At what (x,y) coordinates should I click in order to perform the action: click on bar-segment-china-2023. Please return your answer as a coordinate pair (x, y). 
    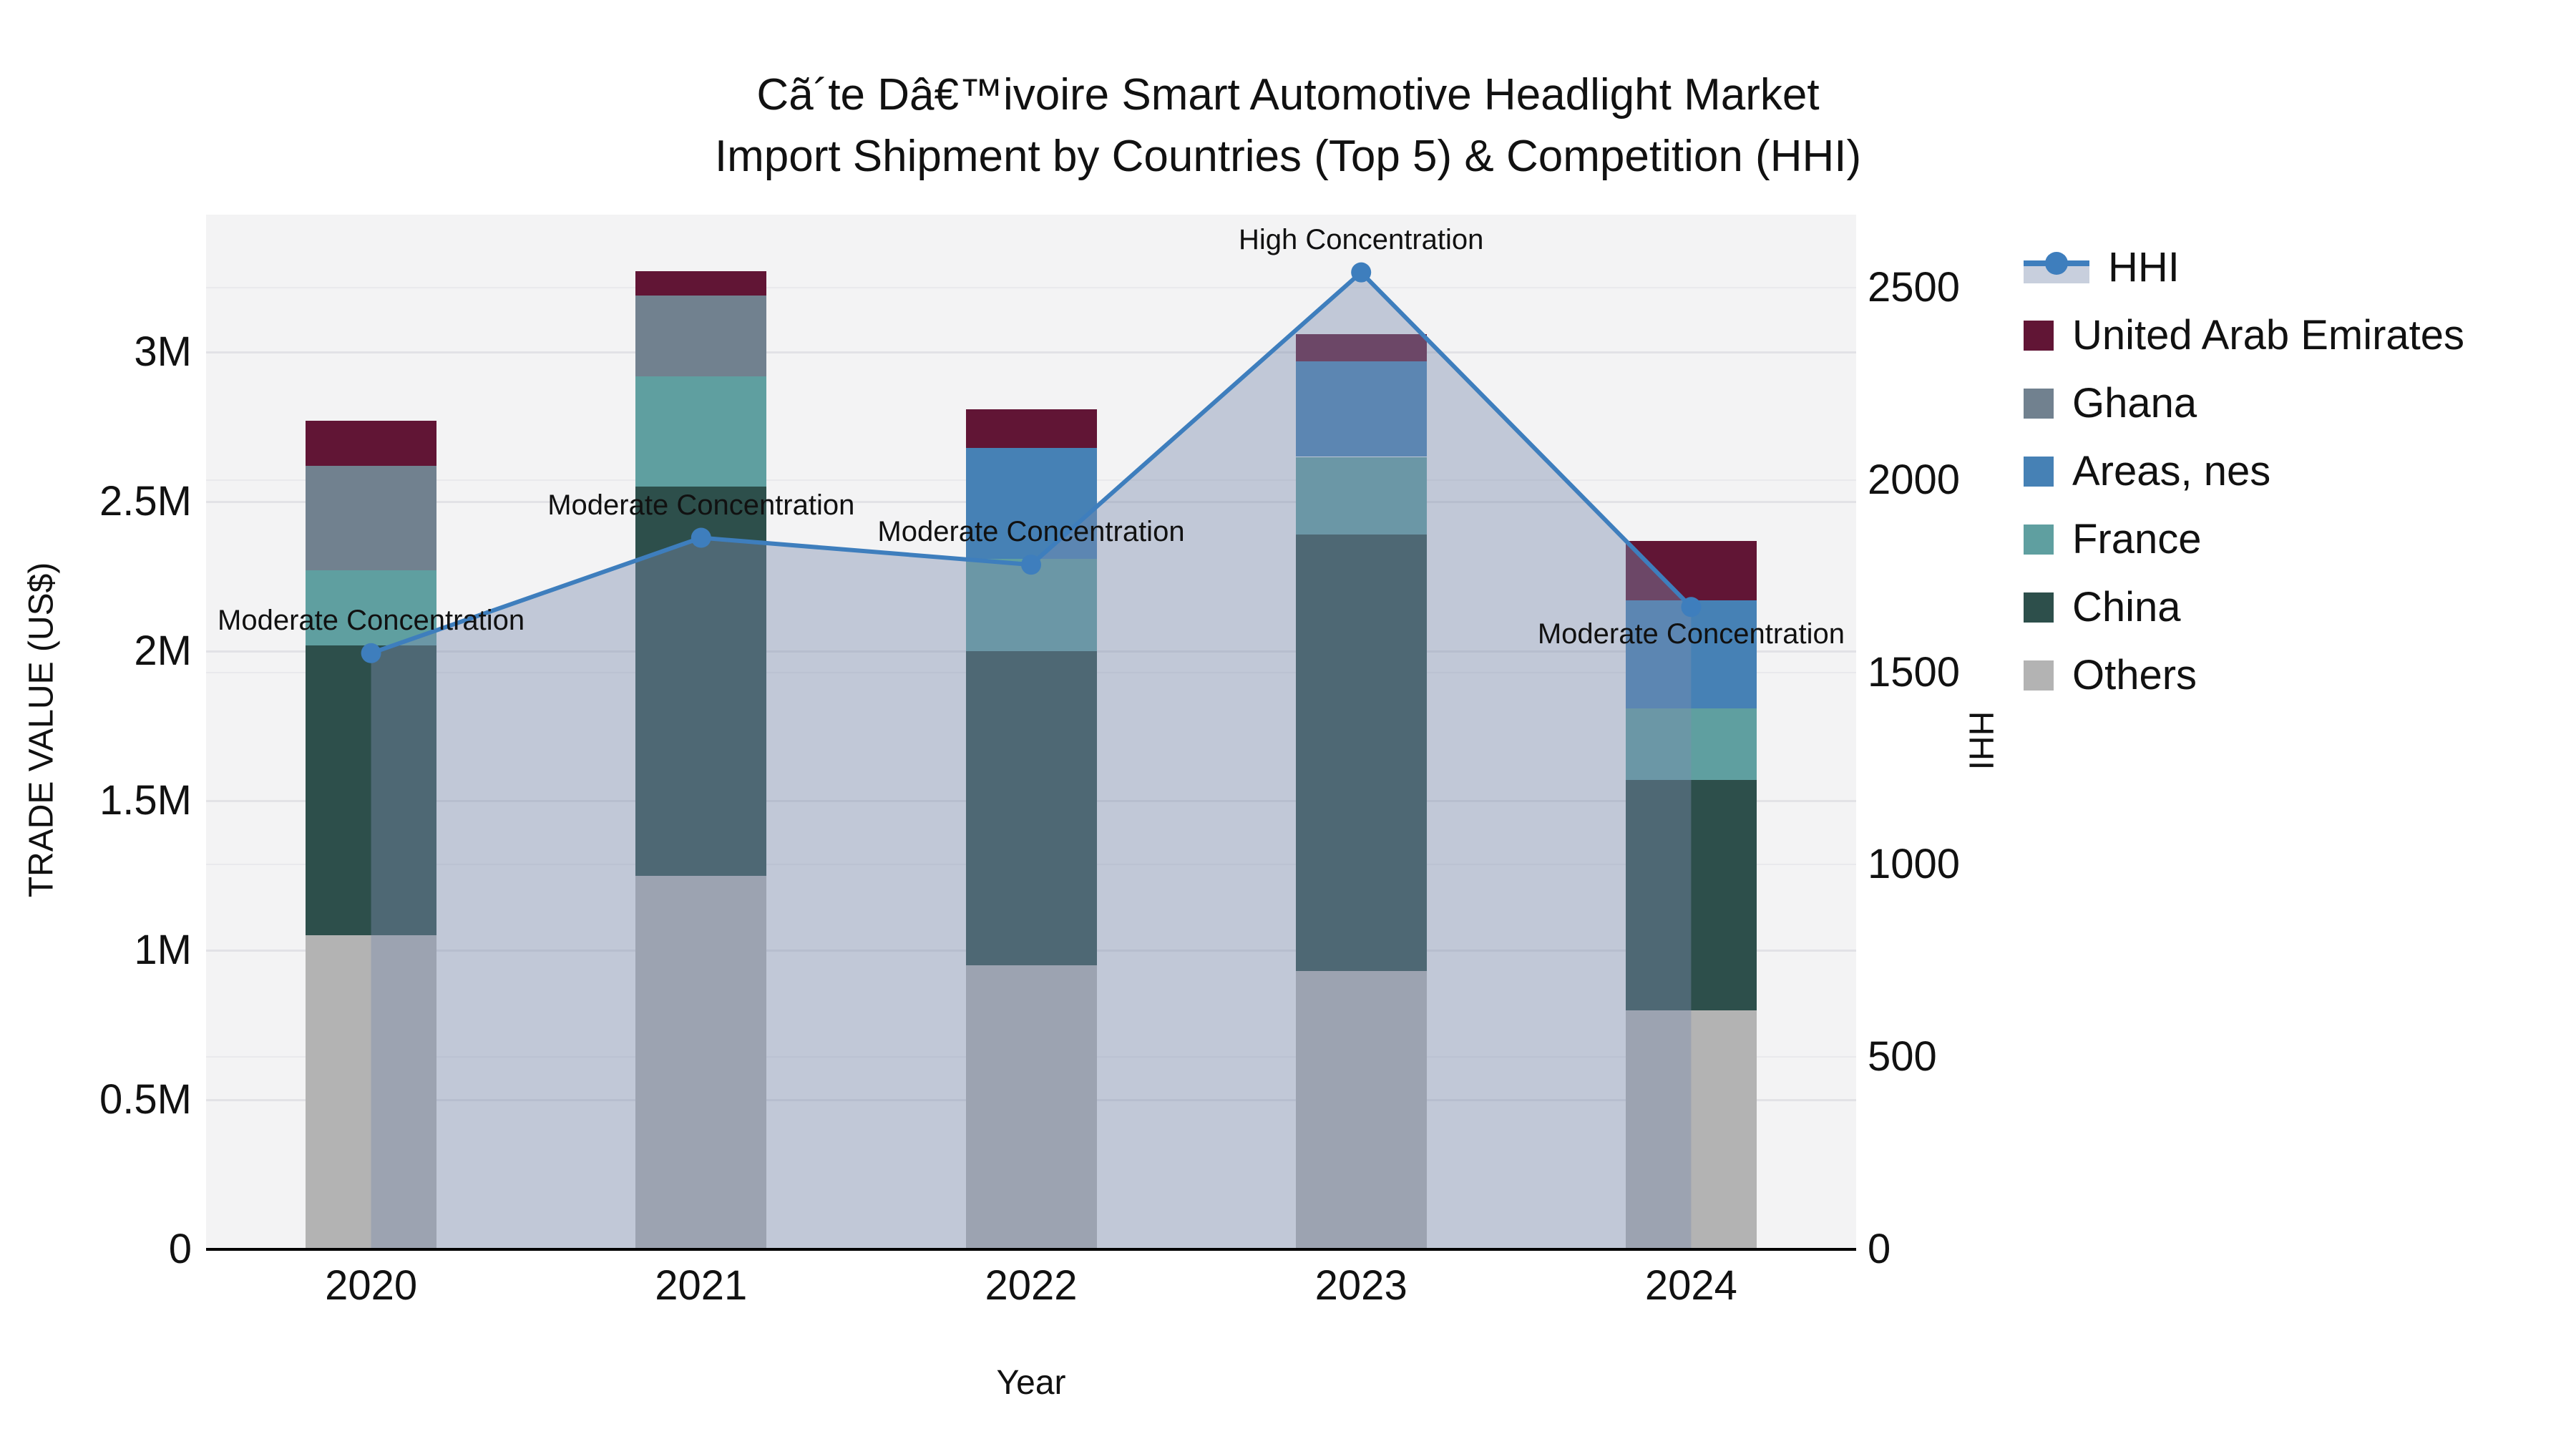
    Looking at the image, I should click on (1361, 753).